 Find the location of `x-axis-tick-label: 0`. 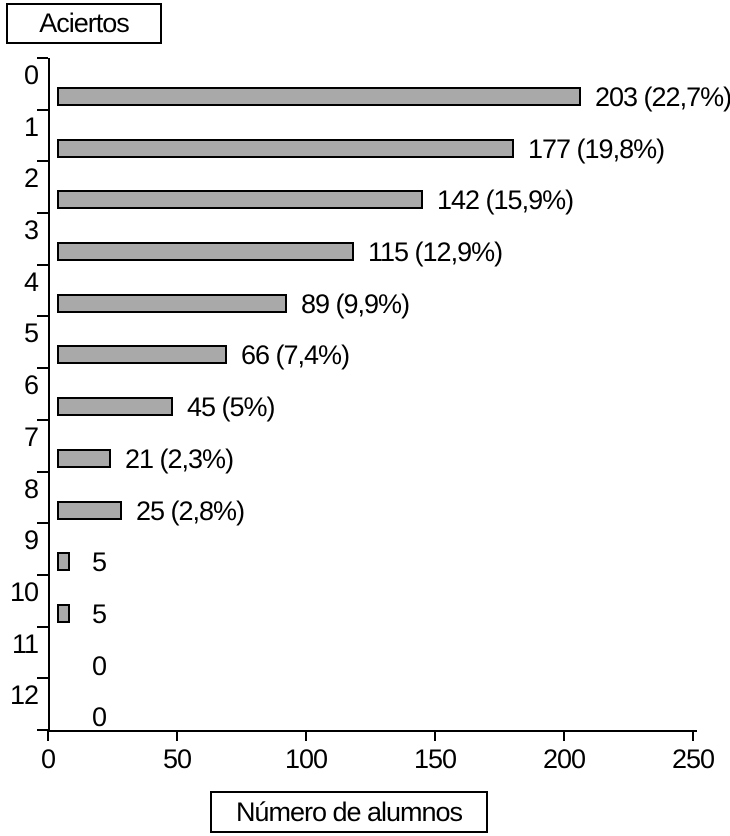

x-axis-tick-label: 0 is located at coordinates (48, 759).